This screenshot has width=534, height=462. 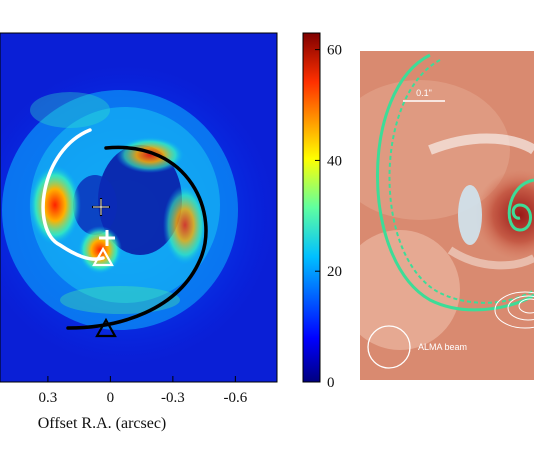 What do you see at coordinates (106, 327) in the screenshot?
I see `black-triangle-marker` at bounding box center [106, 327].